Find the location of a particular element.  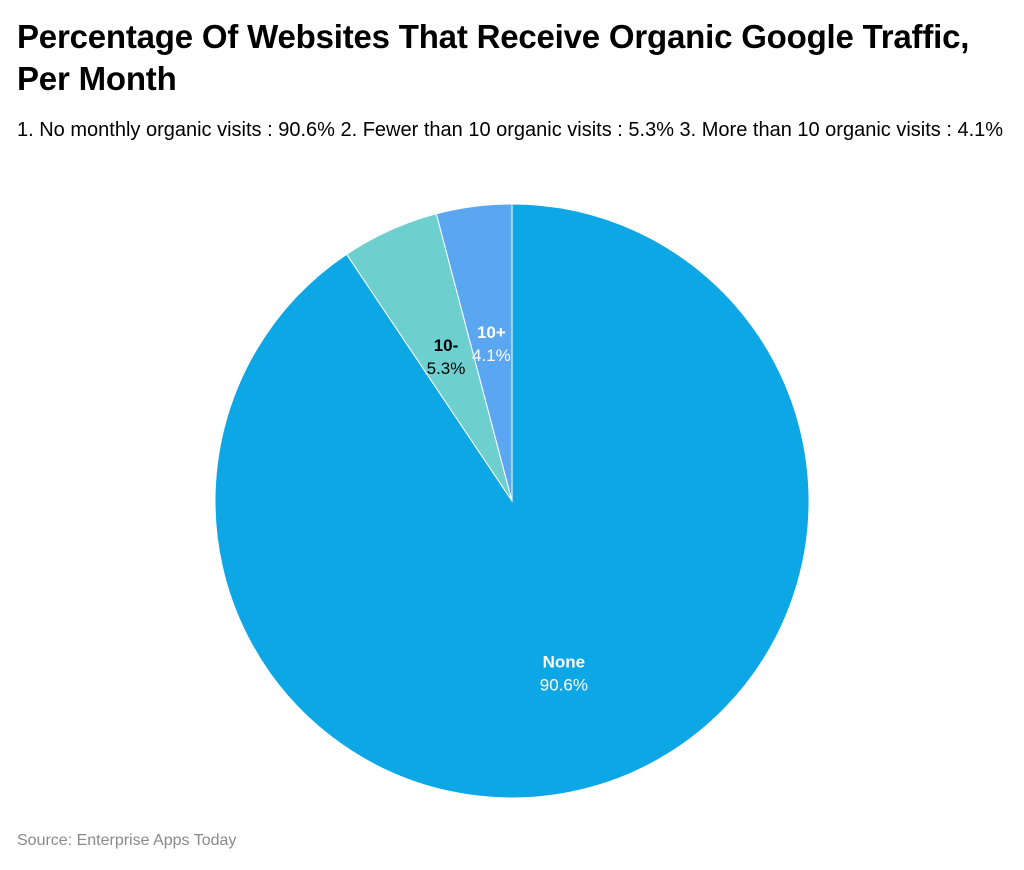

pie-slice-value-3: 4.1% is located at coordinates (491, 355).